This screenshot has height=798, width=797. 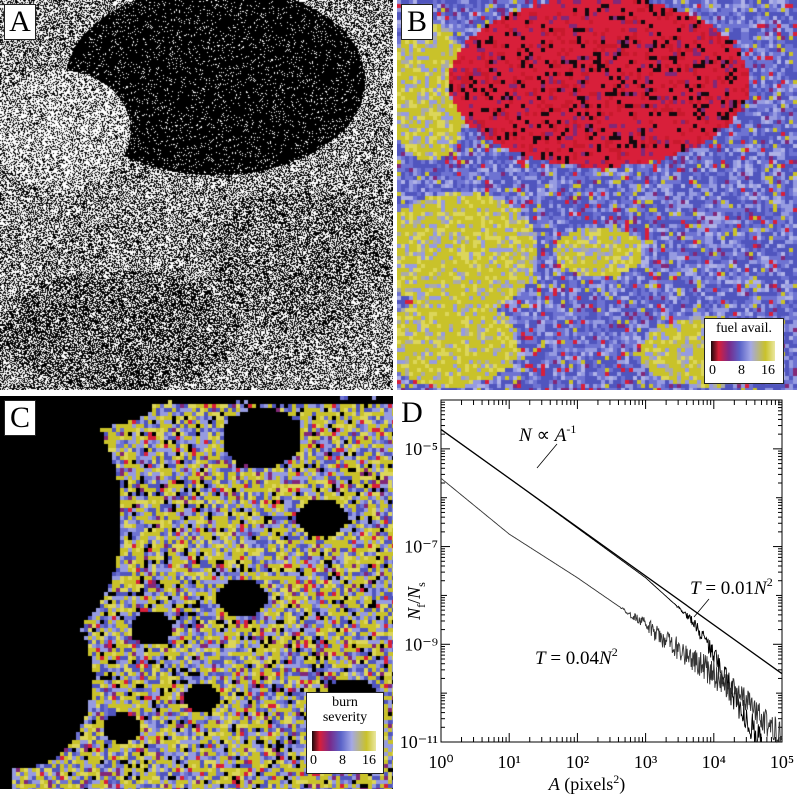 I want to click on annotation-t-004: T = 0.04N2, so click(x=576, y=657).